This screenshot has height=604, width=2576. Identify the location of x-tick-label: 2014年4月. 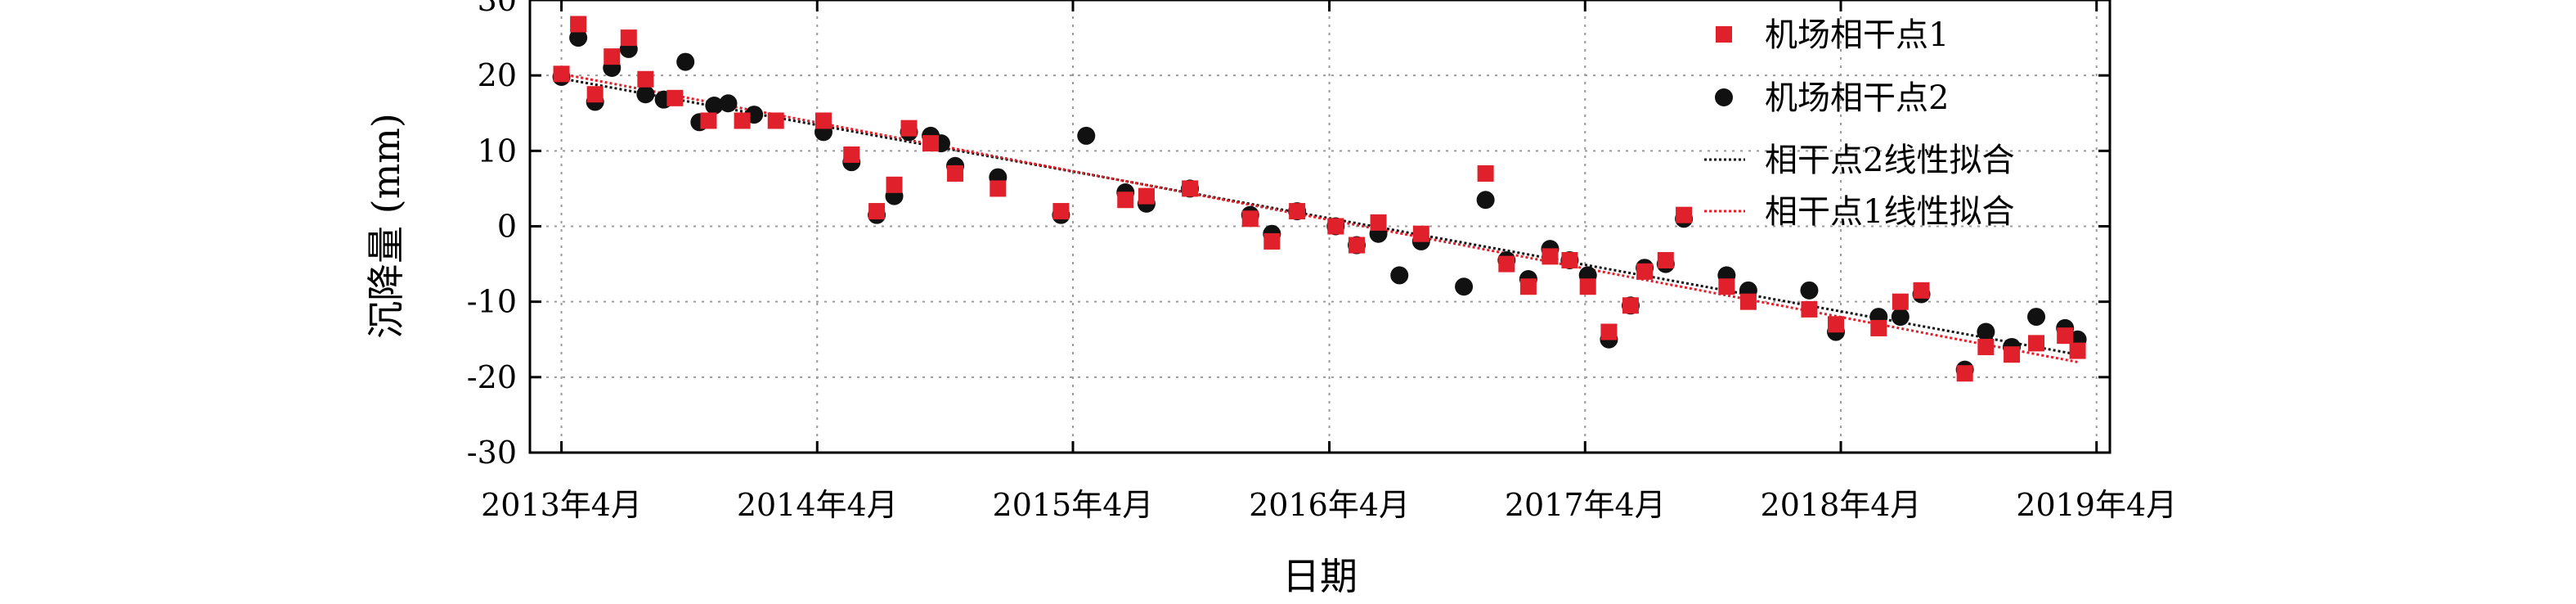
(817, 505).